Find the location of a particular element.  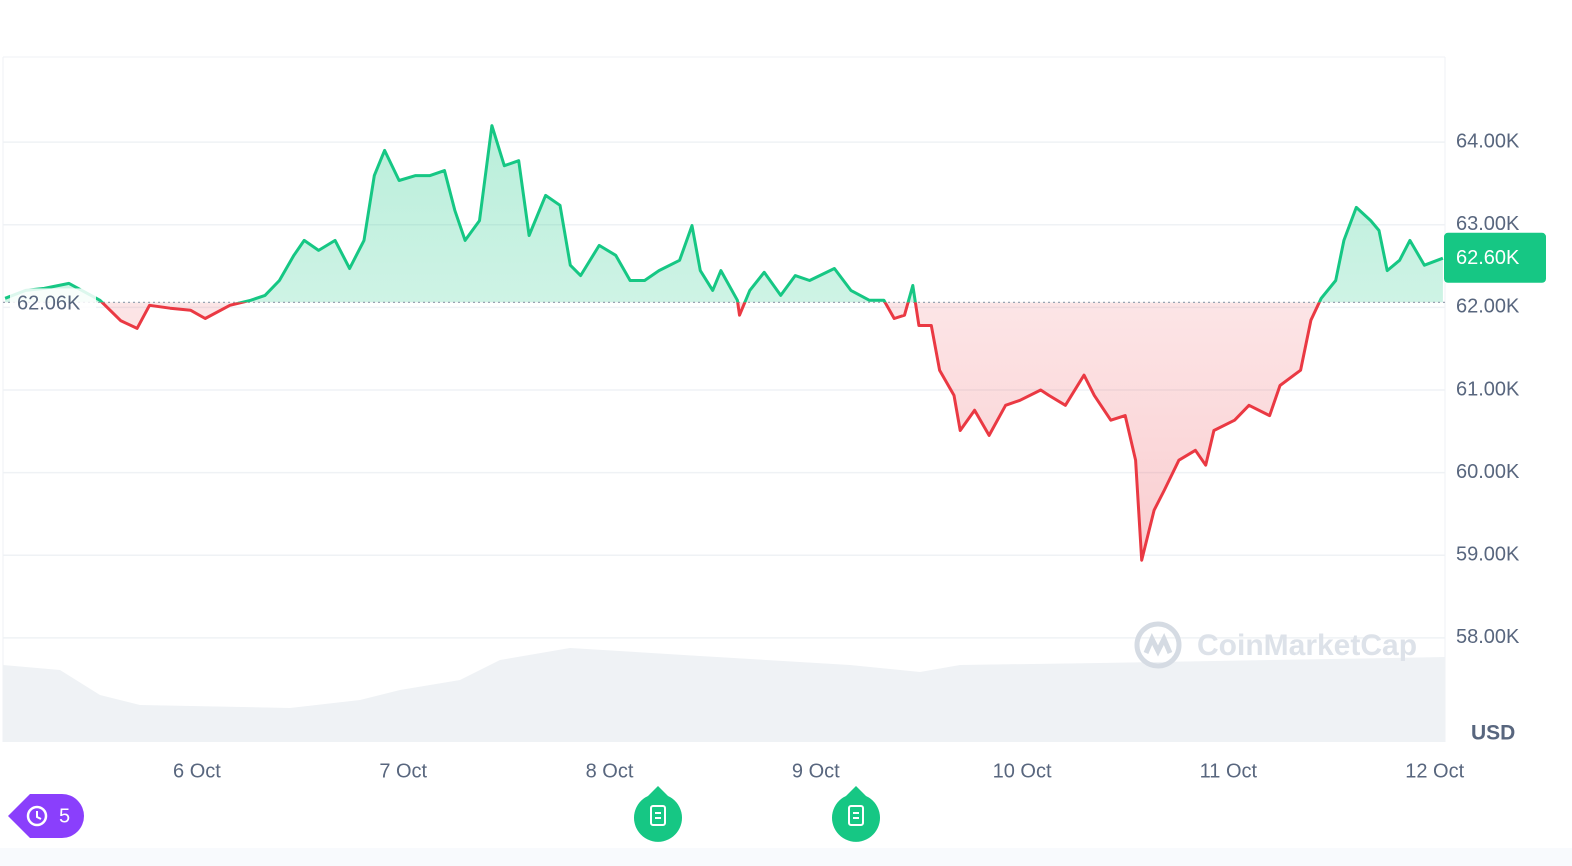

x-tick-label: 11 Oct is located at coordinates (1229, 771).